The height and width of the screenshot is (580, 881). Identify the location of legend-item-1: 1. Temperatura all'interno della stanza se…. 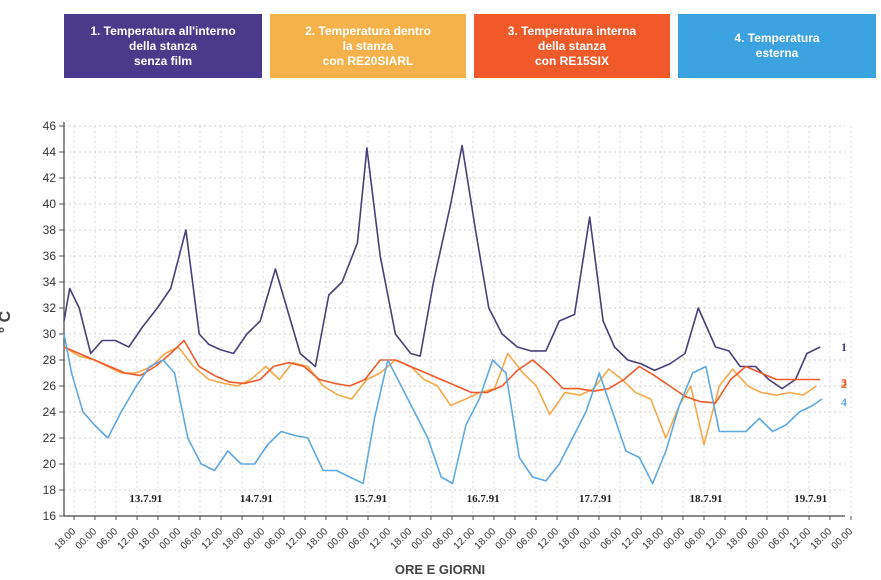
(163, 46).